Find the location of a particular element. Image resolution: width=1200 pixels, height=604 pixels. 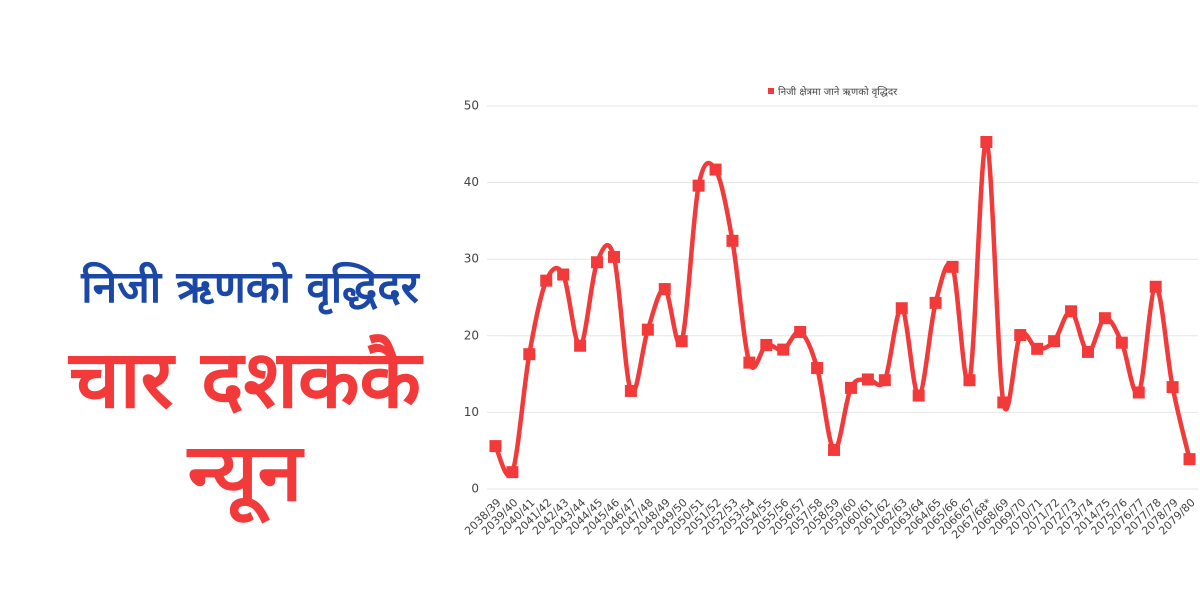

y-tick-label: 0 is located at coordinates (475, 489).